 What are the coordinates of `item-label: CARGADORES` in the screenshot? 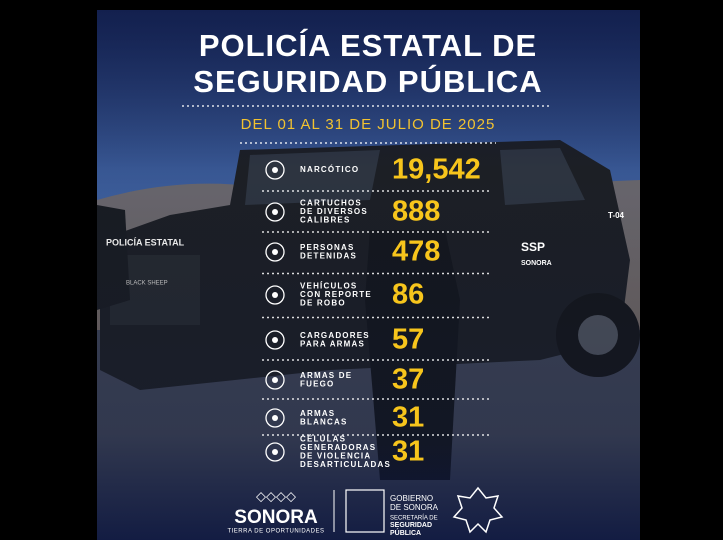 It's located at (335, 335).